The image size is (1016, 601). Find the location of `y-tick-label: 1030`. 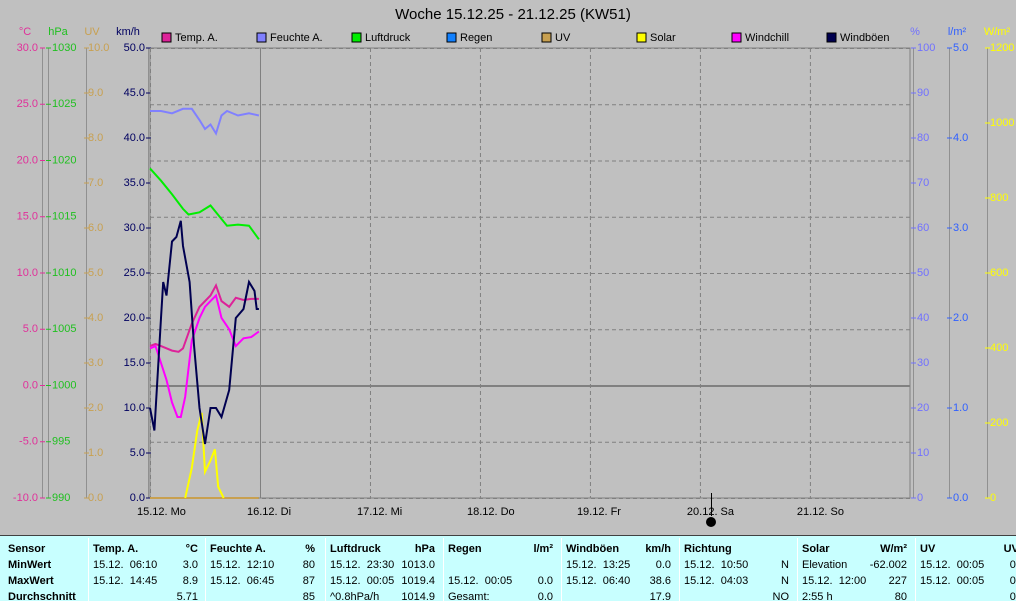

y-tick-label: 1030 is located at coordinates (64, 48).